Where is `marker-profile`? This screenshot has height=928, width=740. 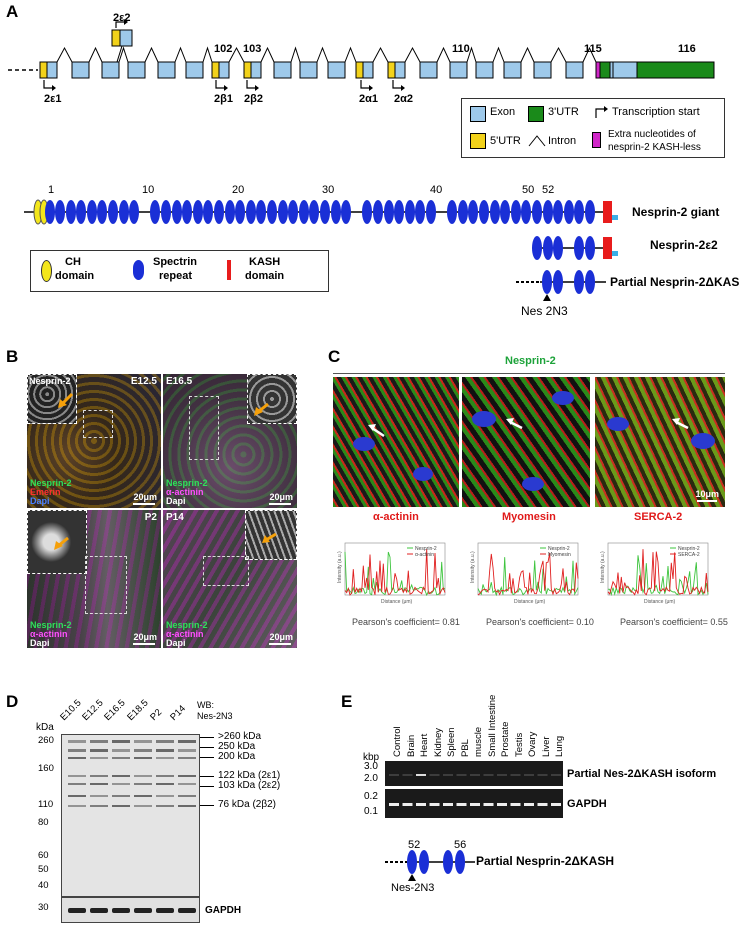 marker-profile is located at coordinates (395, 572).